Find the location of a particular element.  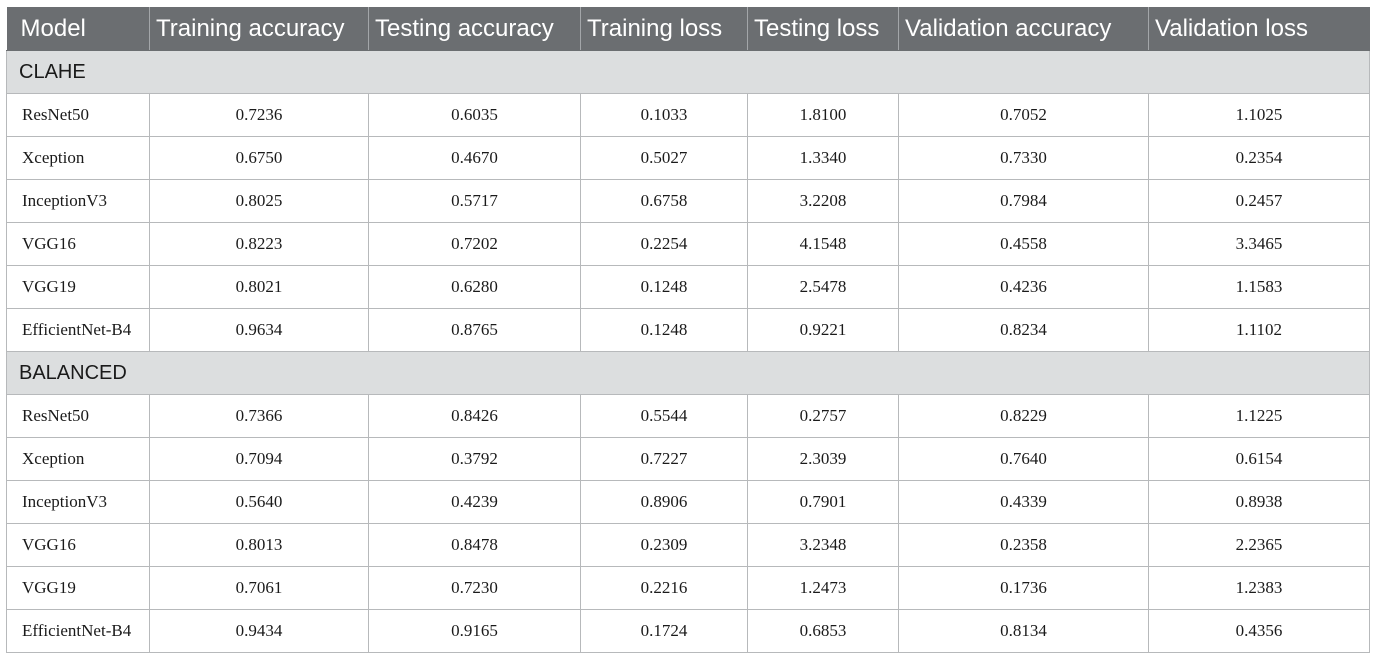

testing-loss-cell: 1.2473 is located at coordinates (823, 588).